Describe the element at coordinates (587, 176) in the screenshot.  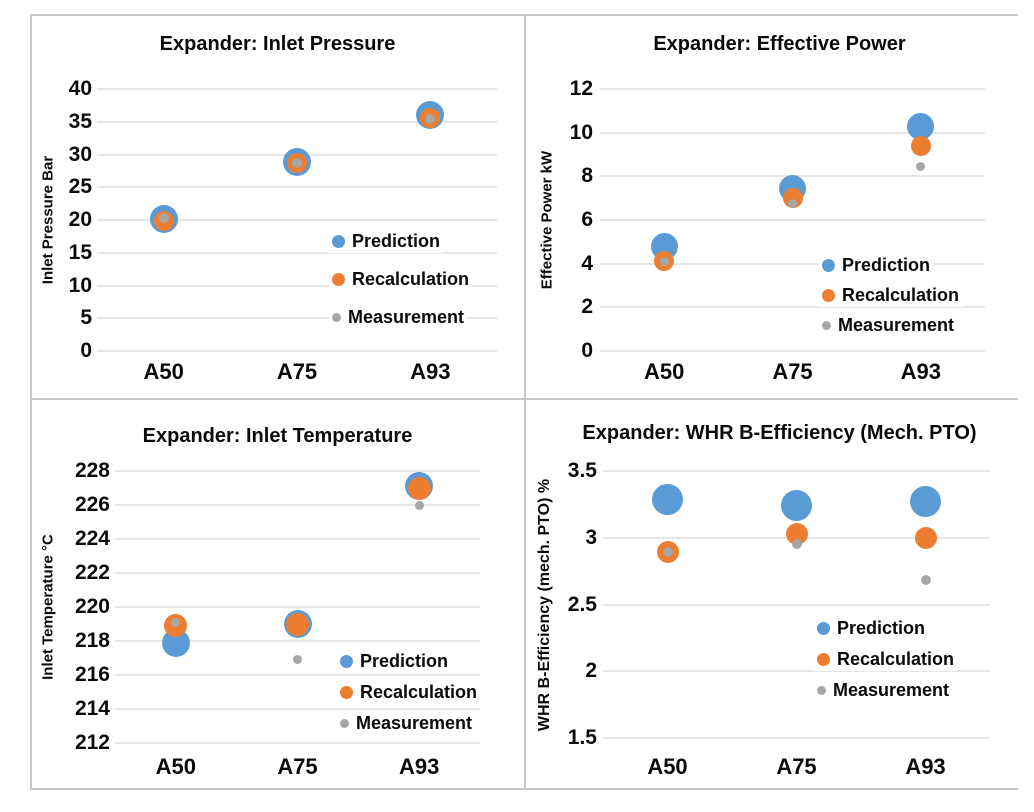
I see `y-axis-tick-label: 8` at that location.